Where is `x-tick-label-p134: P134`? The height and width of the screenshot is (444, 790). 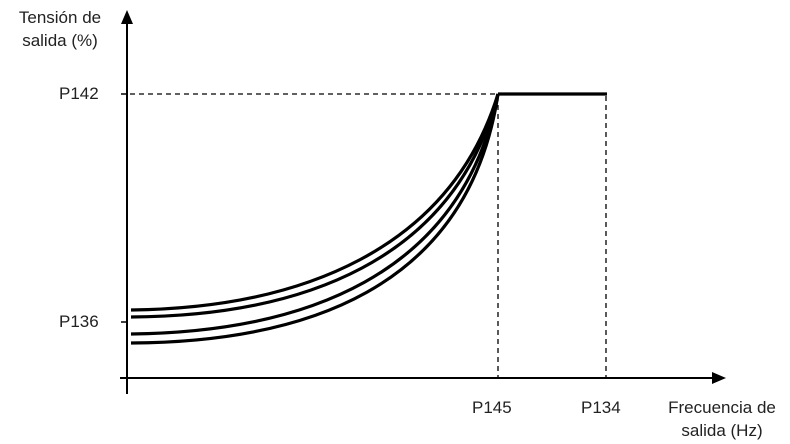
x-tick-label-p134: P134 is located at coordinates (601, 407).